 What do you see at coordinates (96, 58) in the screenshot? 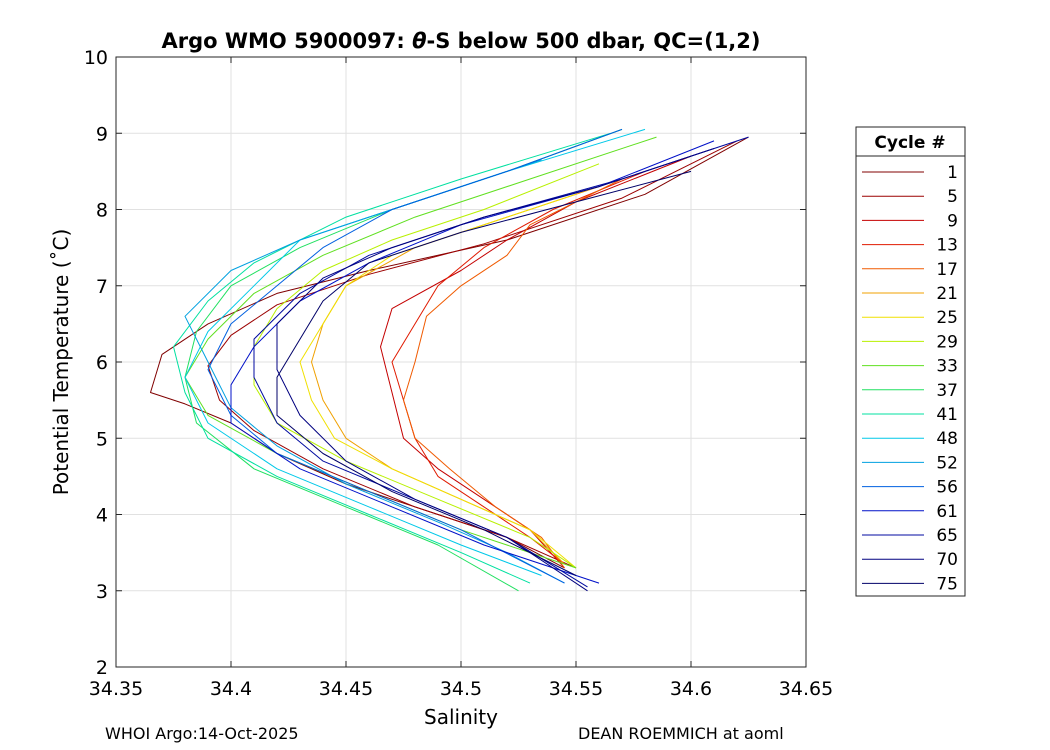
I see `y-tick-label: 10` at bounding box center [96, 58].